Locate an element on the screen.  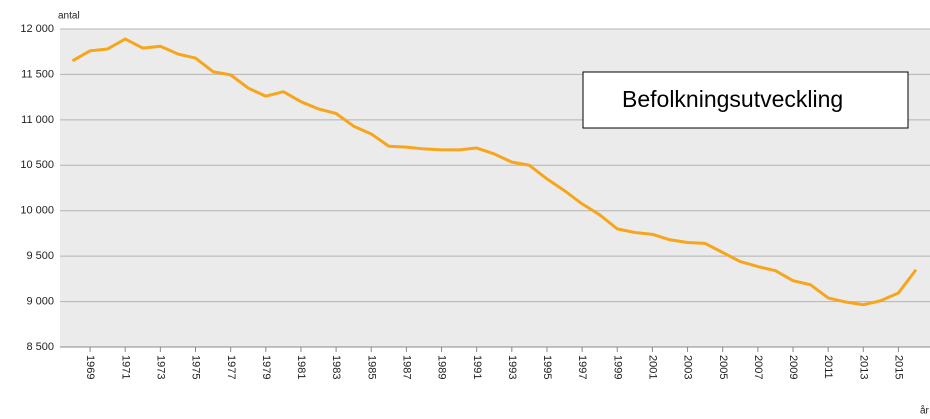
y-tick-label: 9 000 is located at coordinates (40, 301).